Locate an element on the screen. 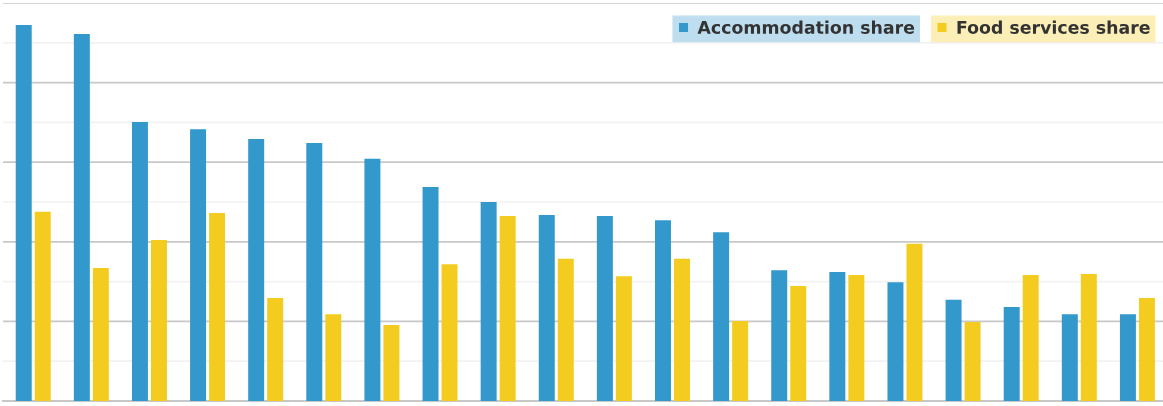 This screenshot has width=1163, height=406. legend-label: Accommodation share is located at coordinates (806, 27).